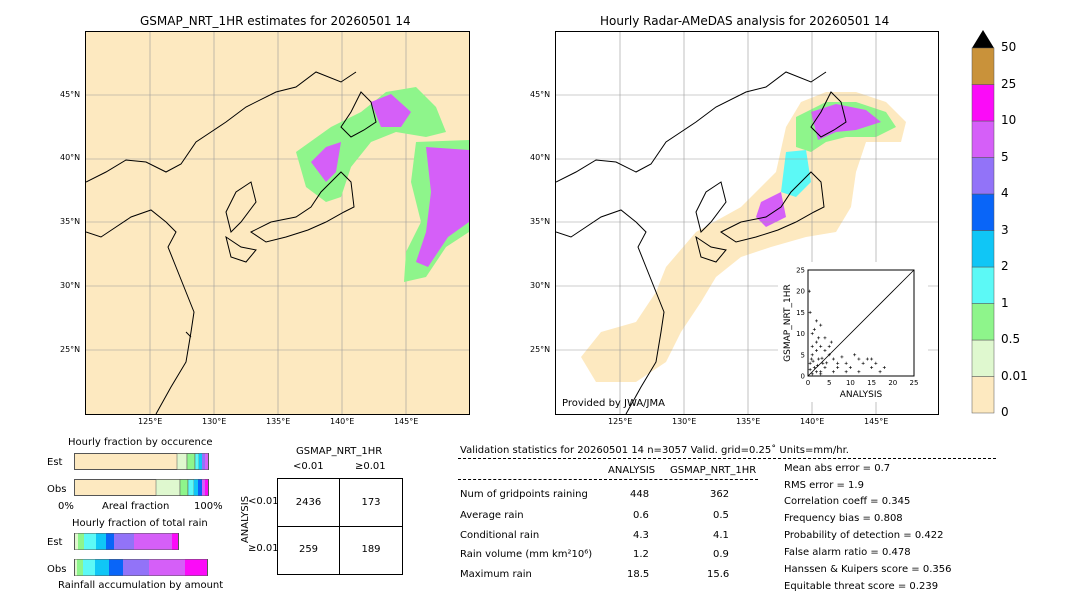  What do you see at coordinates (70, 349) in the screenshot?
I see `left-lat-tick-25: 25°N` at bounding box center [70, 349].